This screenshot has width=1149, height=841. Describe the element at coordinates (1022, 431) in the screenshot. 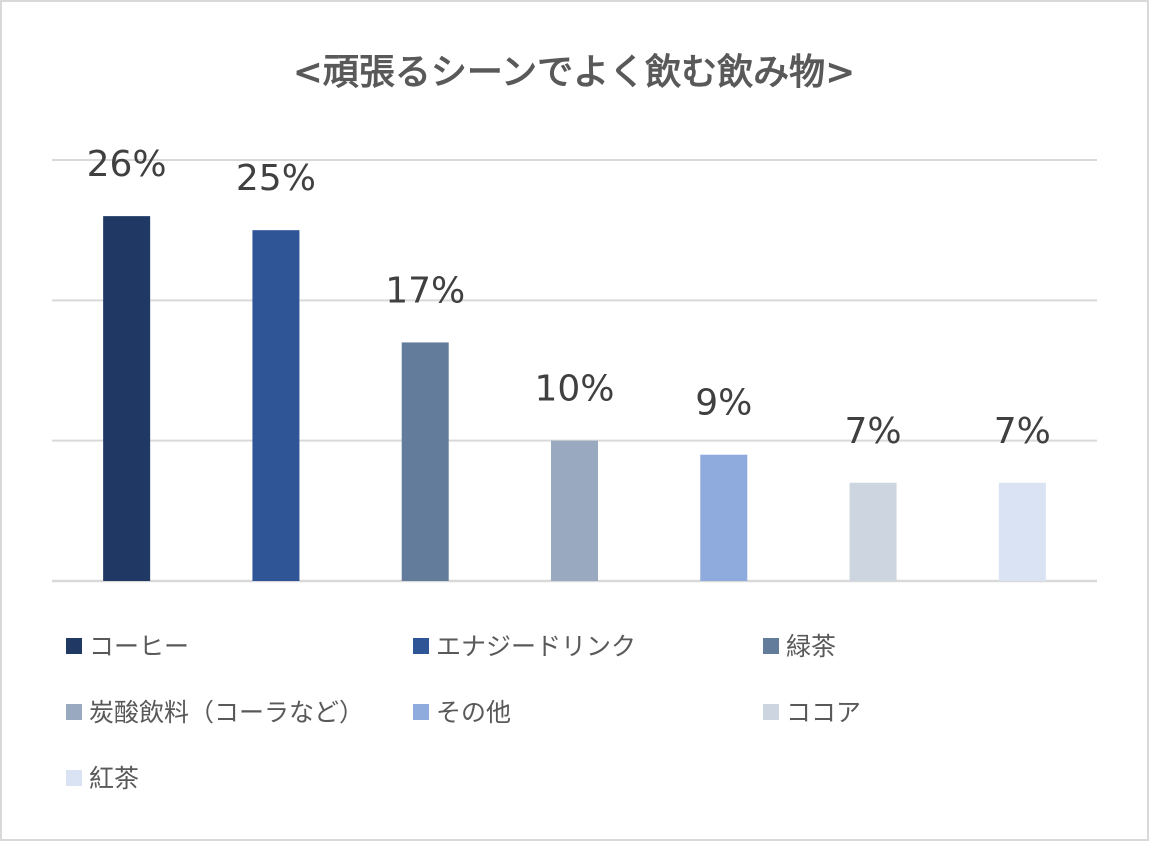

I see `data-label-7: 7%` at that location.